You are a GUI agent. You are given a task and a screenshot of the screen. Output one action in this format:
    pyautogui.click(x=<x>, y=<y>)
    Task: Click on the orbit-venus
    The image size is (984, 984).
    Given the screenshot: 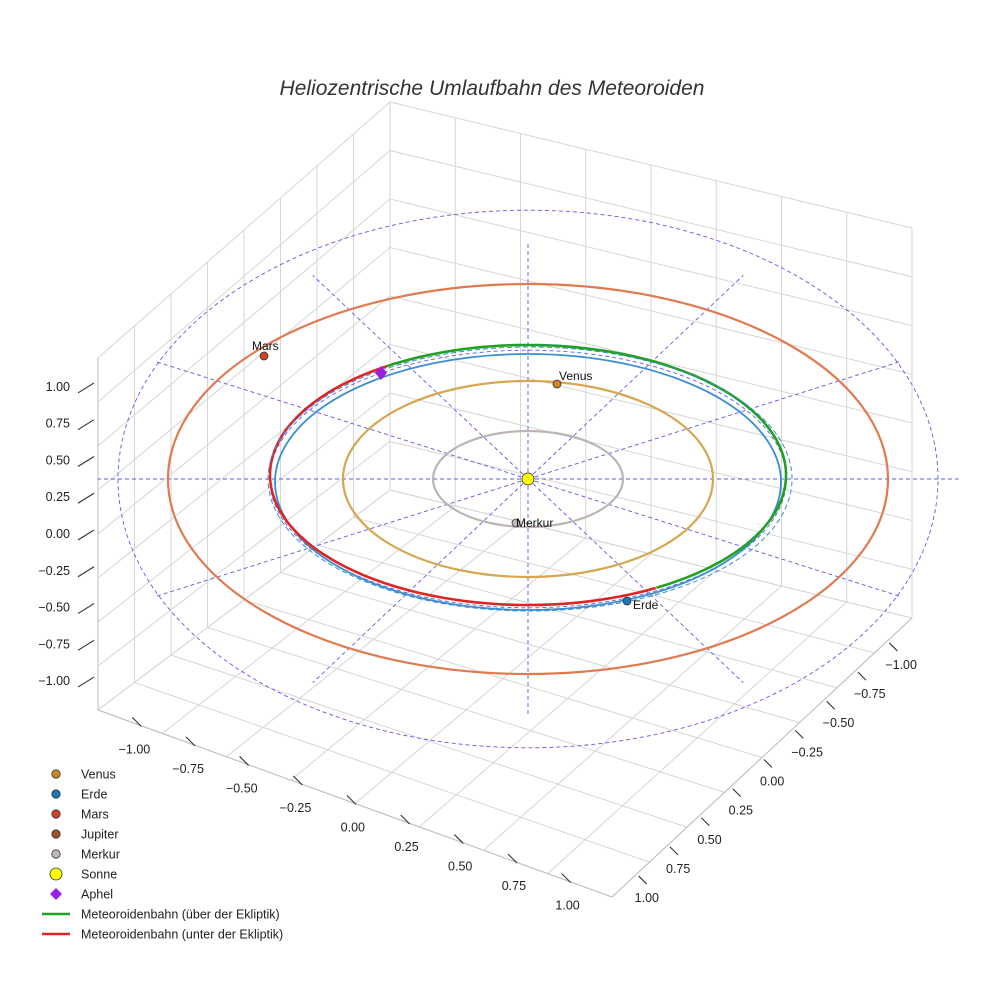 What is the action you would take?
    pyautogui.click(x=528, y=479)
    